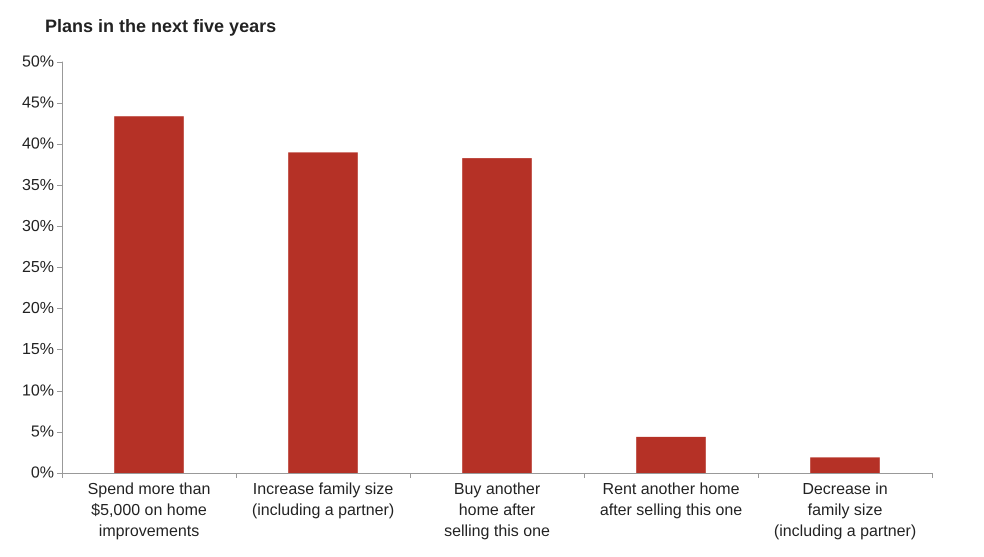 The image size is (984, 557). Describe the element at coordinates (42, 431) in the screenshot. I see `y-tick-label: 5%` at that location.